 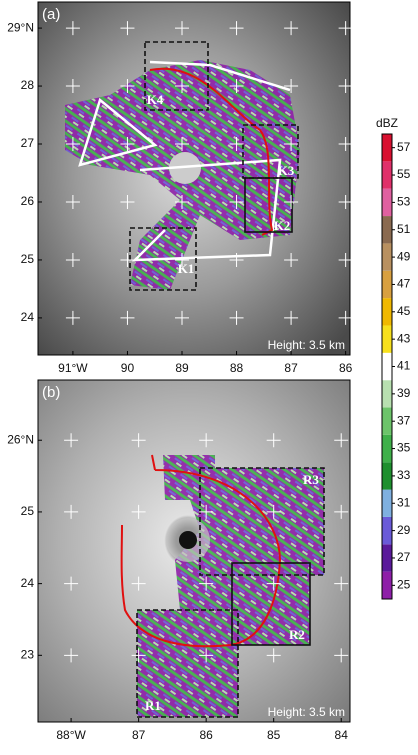 What do you see at coordinates (28, 85) in the screenshot?
I see `y-tick-label: 28` at bounding box center [28, 85].